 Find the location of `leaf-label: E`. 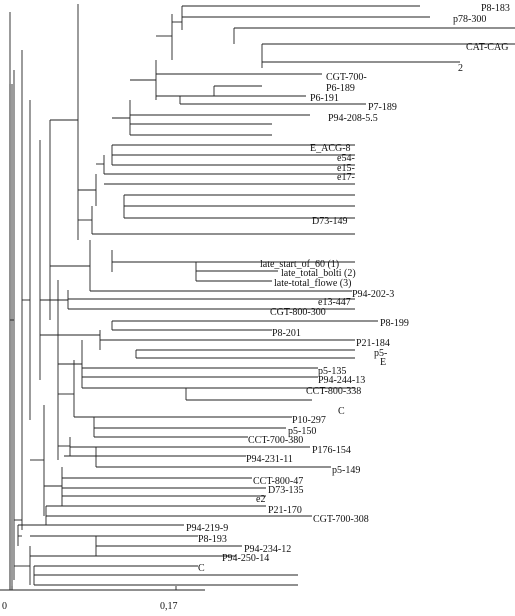

leaf-label: E is located at coordinates (383, 362).